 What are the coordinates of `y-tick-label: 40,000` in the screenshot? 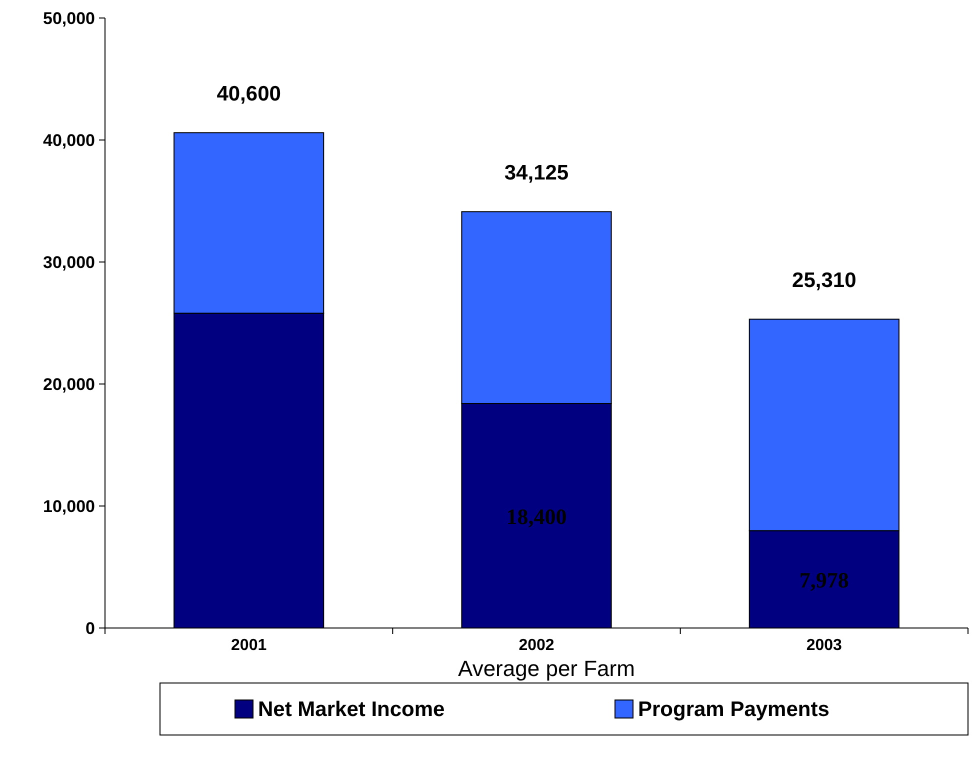 It's located at (69, 140).